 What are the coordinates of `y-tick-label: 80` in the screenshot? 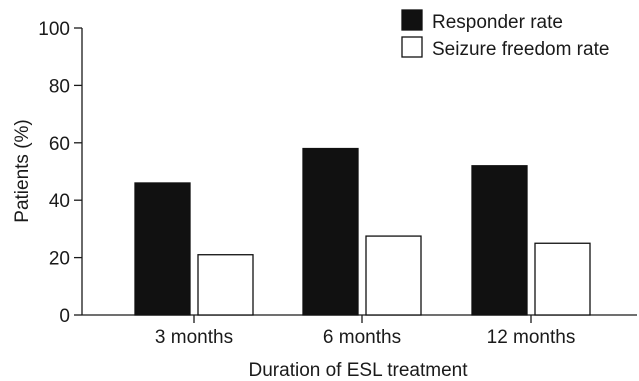 It's located at (59, 86).